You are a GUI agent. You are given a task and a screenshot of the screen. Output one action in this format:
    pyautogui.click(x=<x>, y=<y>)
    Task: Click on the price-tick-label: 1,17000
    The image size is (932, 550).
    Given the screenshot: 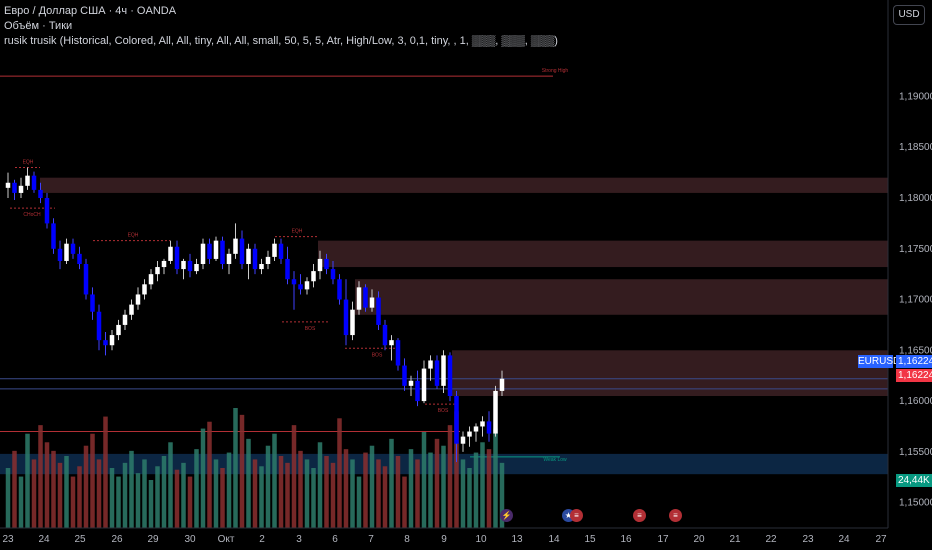 What is the action you would take?
    pyautogui.click(x=915, y=300)
    